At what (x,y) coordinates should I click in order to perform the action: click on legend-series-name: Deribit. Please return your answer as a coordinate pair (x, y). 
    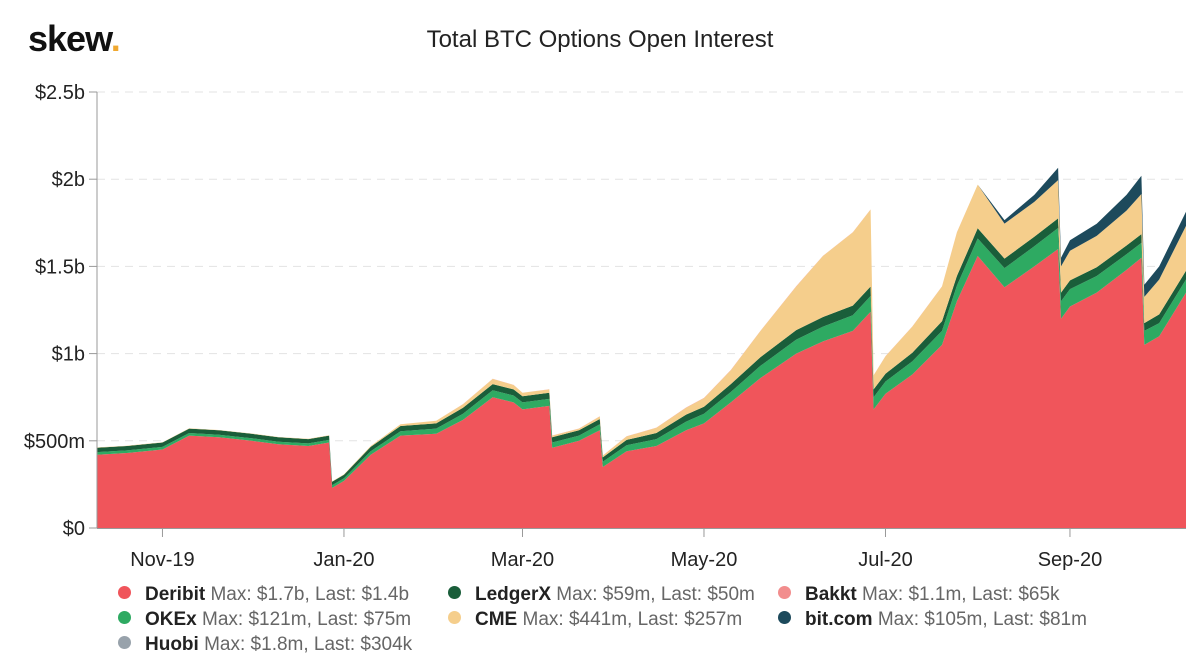
    Looking at the image, I should click on (175, 594).